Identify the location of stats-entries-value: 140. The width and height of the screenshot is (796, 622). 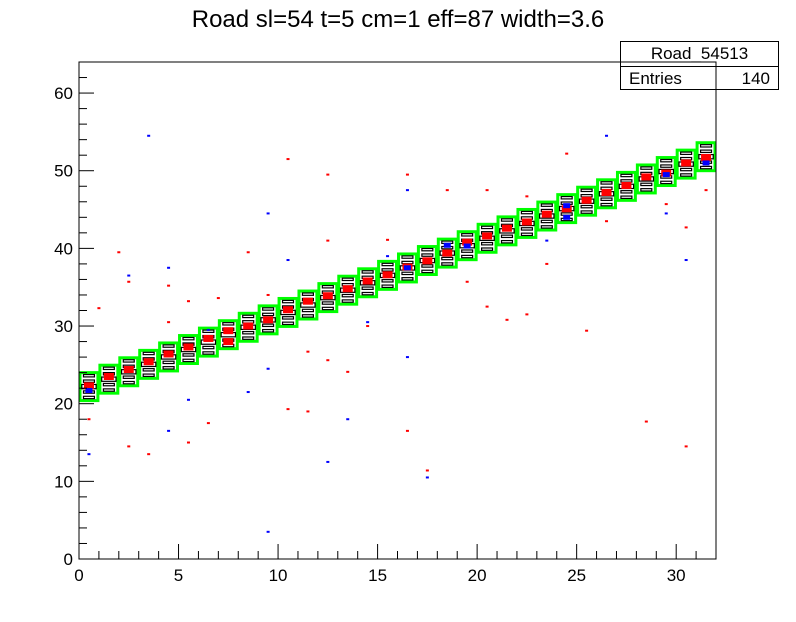
(755, 78).